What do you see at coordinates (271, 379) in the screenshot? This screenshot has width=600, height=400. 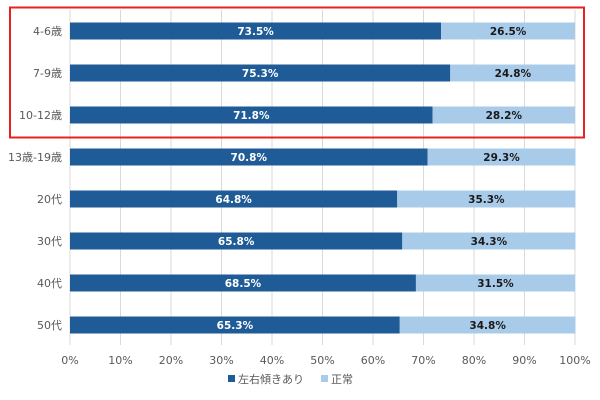 I see `legend-label: 左右傾きあり` at bounding box center [271, 379].